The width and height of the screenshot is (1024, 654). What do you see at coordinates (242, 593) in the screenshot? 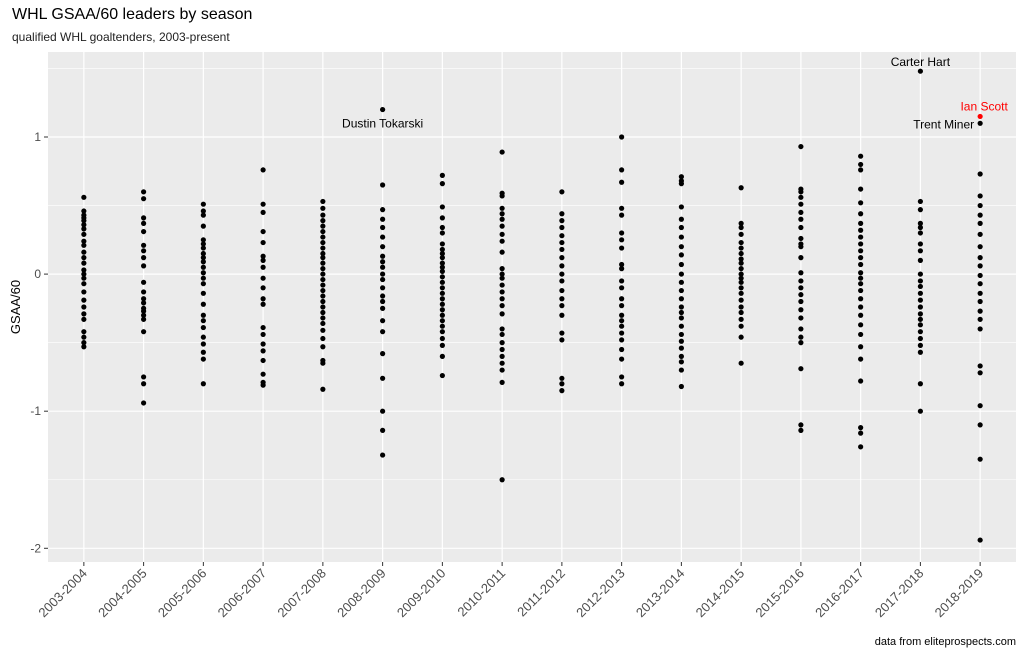
I see `x-tick-label: 2006-2007` at bounding box center [242, 593].